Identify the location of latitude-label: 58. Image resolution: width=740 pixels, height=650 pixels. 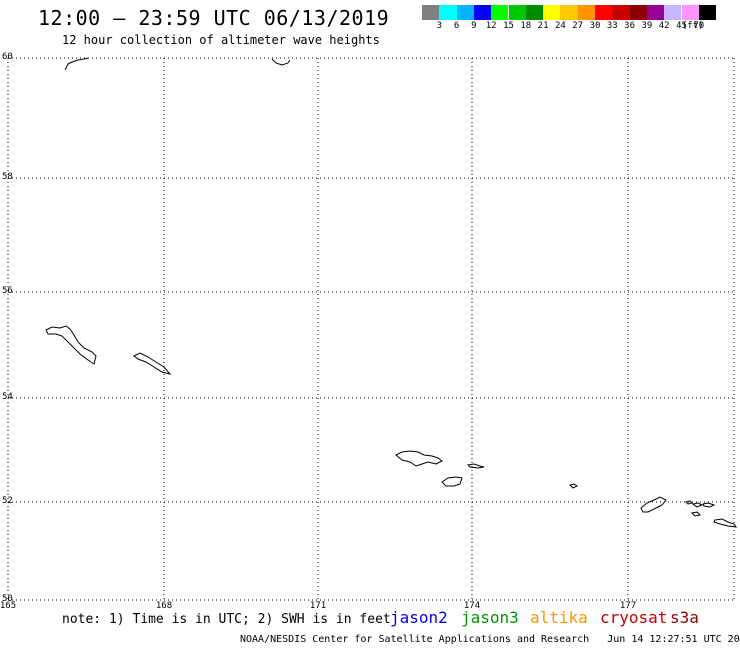
(7, 177).